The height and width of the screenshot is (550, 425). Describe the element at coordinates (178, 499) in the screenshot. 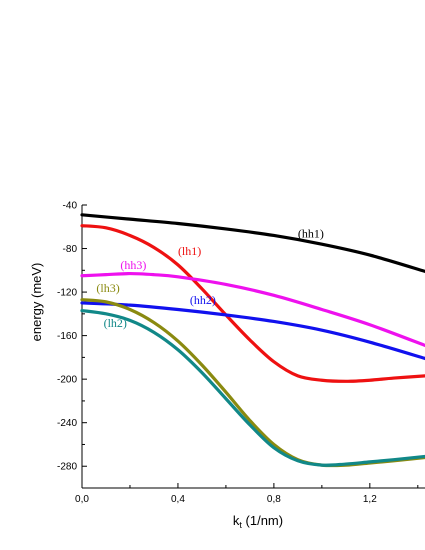

I see `x-tick-label: 0,4` at that location.